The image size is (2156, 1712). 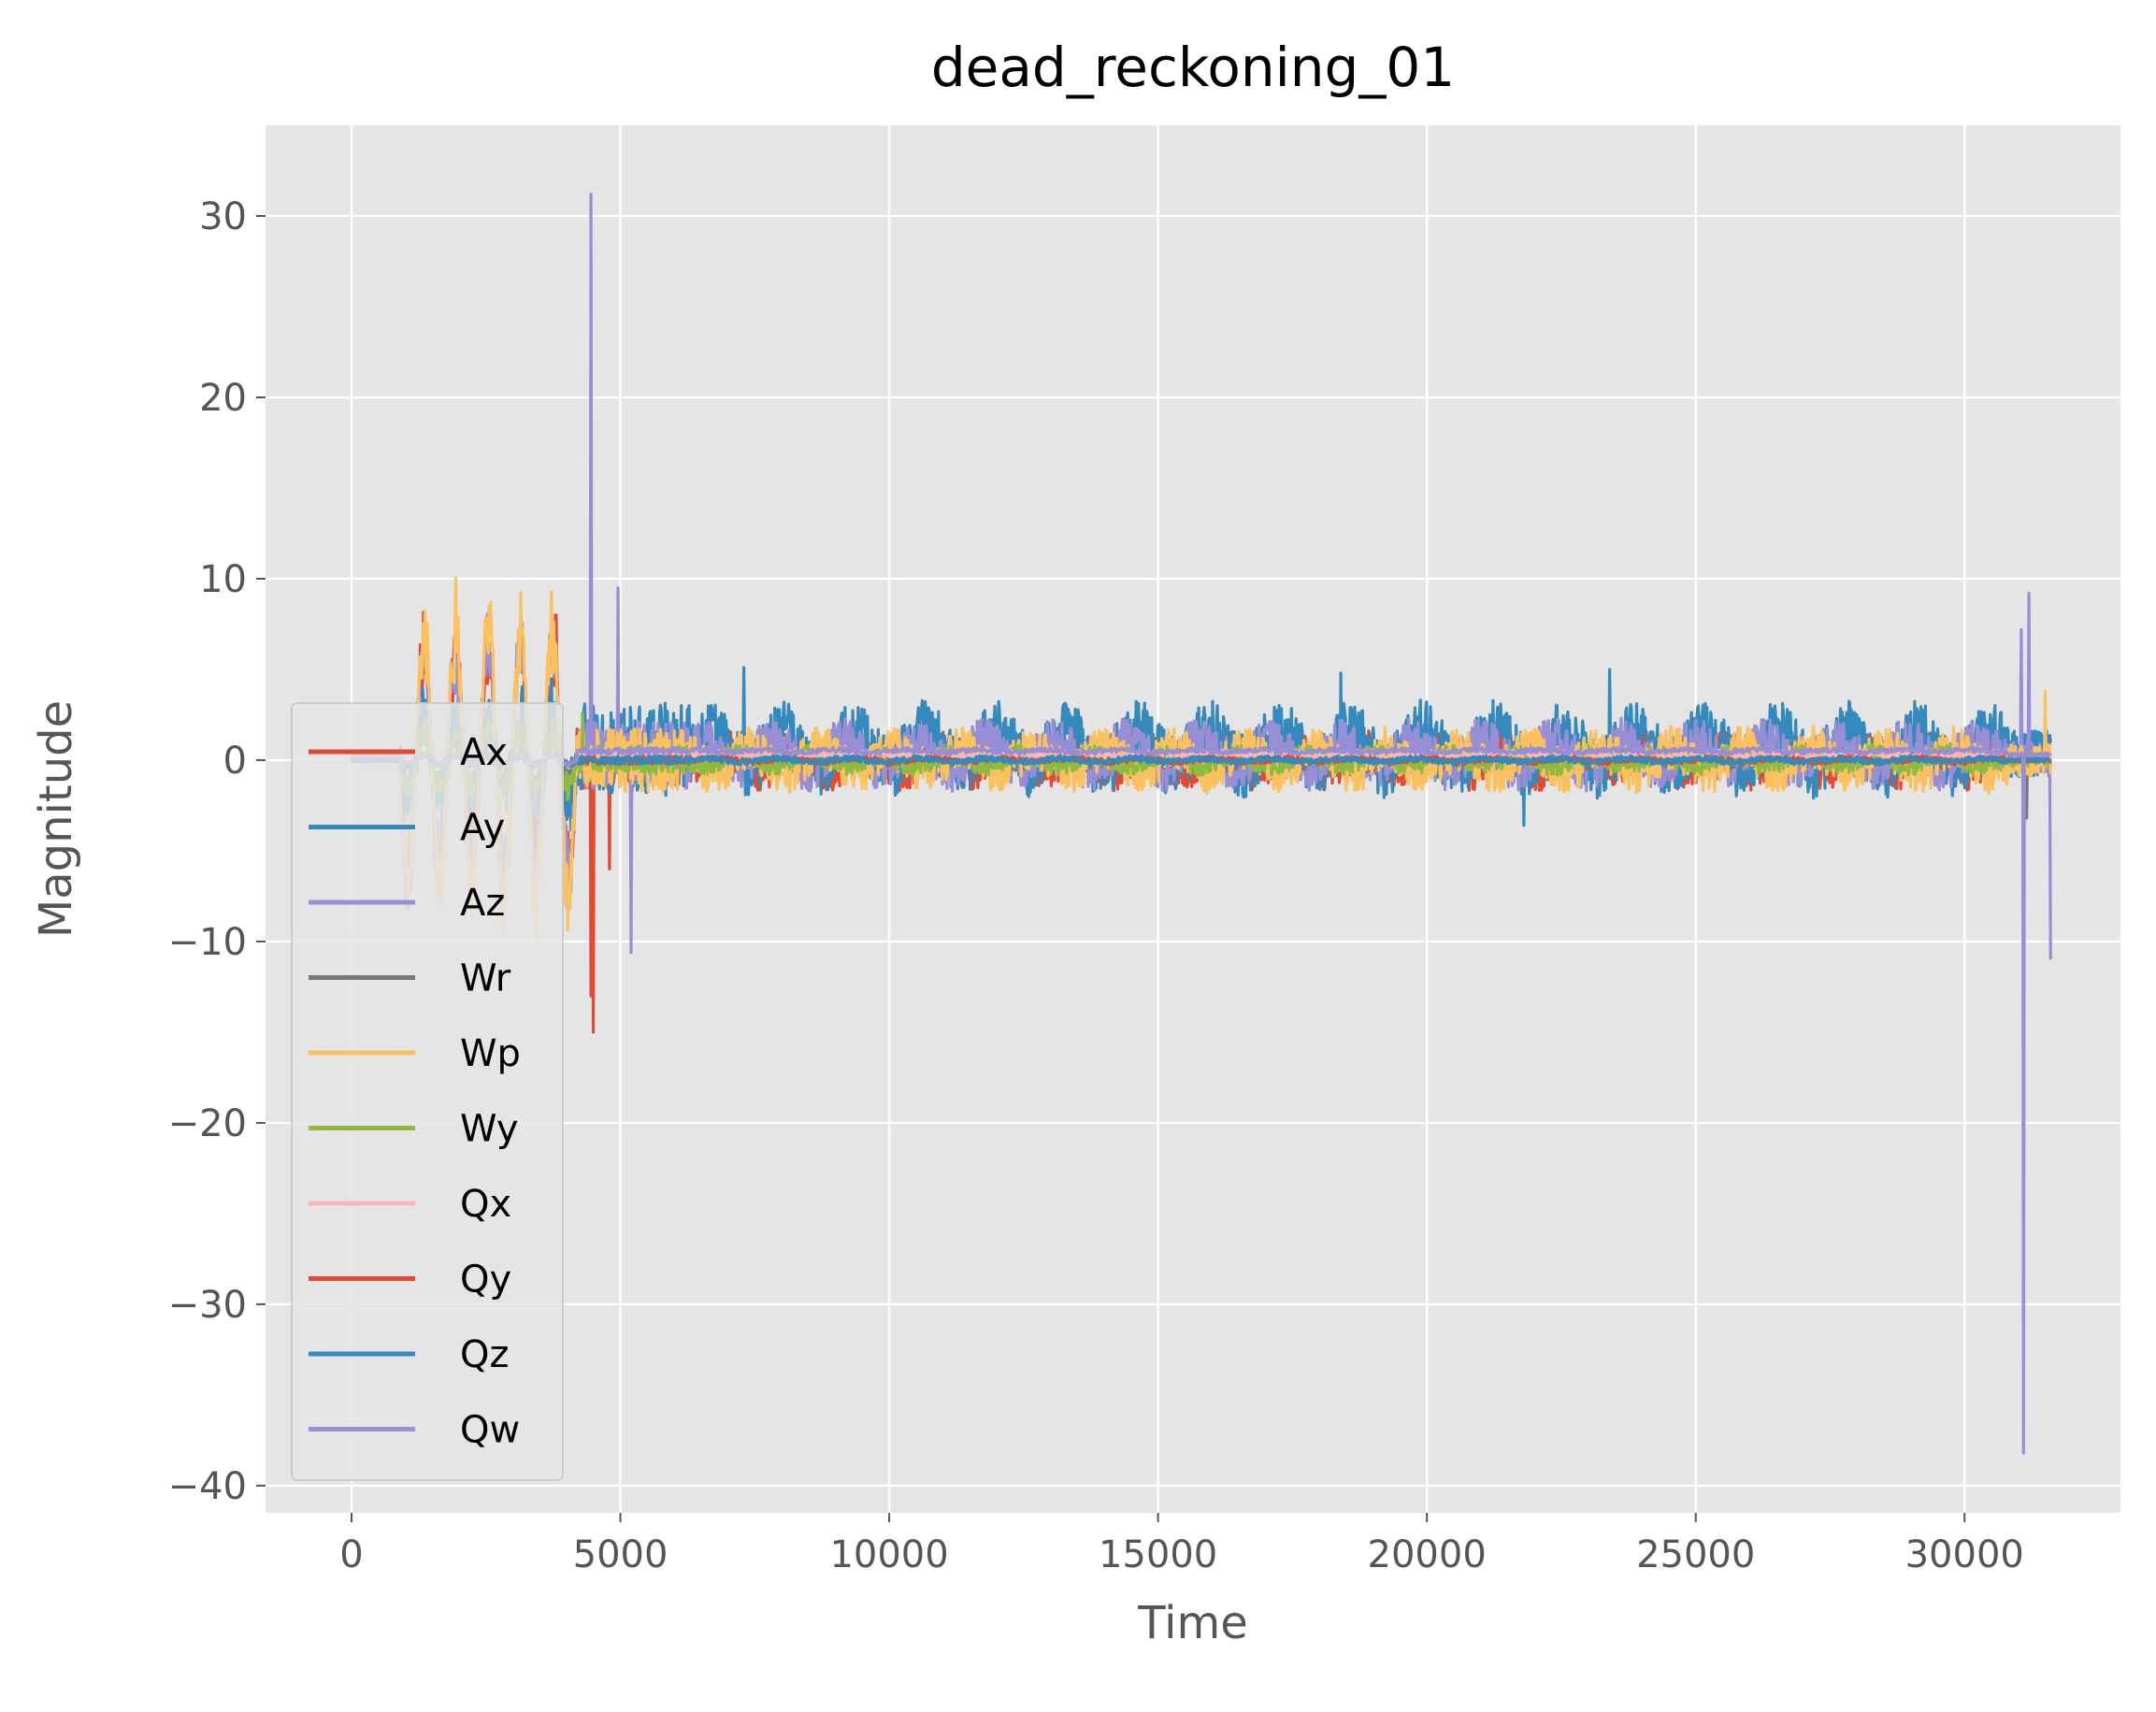 I want to click on y-tick-label: 20, so click(x=223, y=398).